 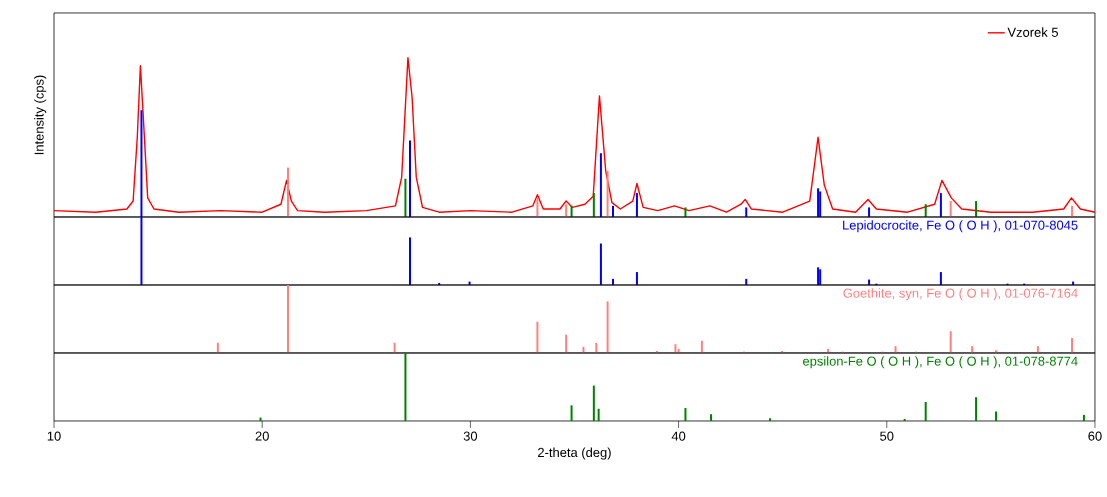 What do you see at coordinates (678, 436) in the screenshot?
I see `x-tick-label: 40` at bounding box center [678, 436].